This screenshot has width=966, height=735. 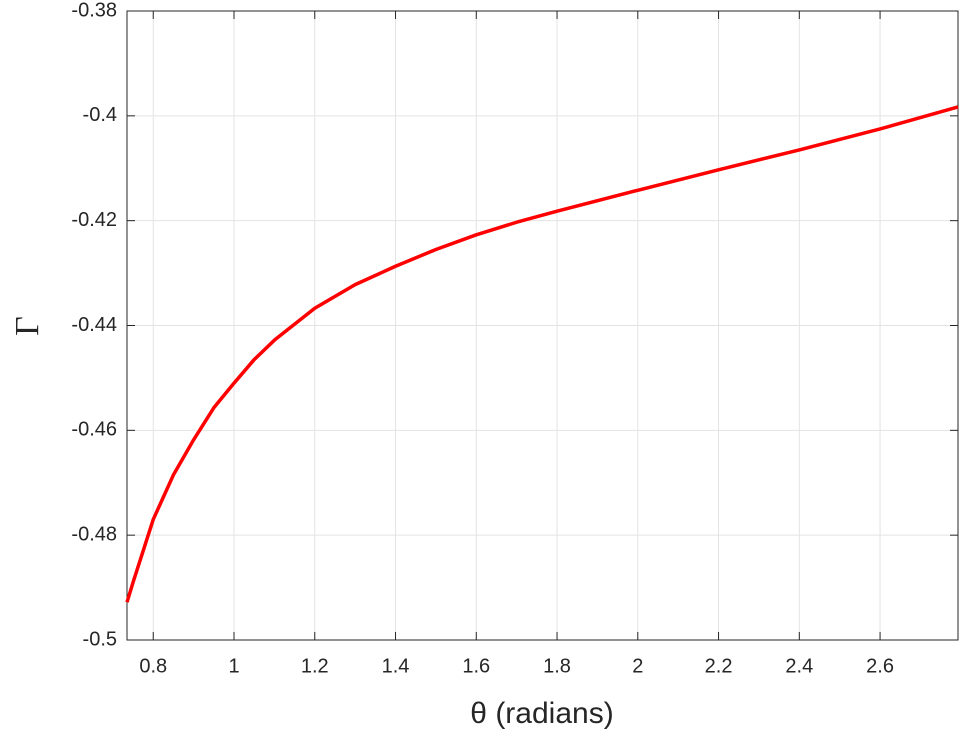 I want to click on y-axis-label: Γ, so click(x=27, y=326).